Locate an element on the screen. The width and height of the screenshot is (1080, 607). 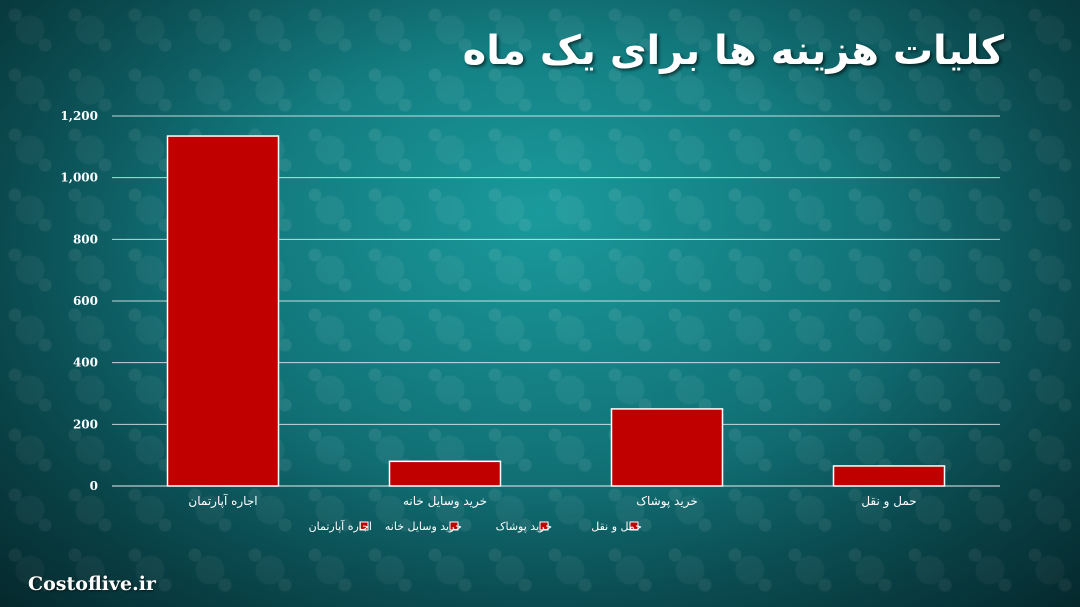
y-tick-label: 0 is located at coordinates (94, 486).